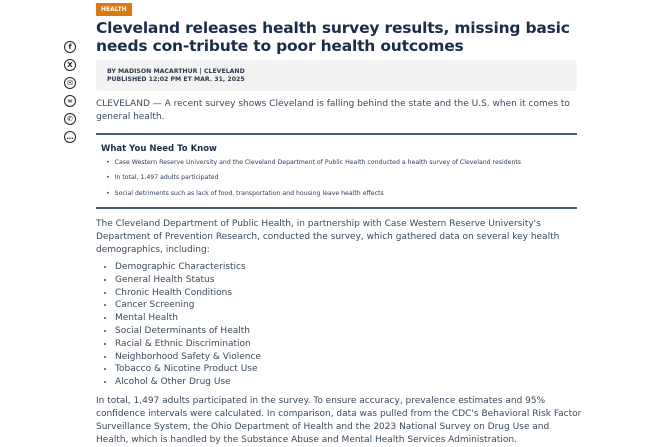 This screenshot has height=447, width=667. Describe the element at coordinates (188, 369) in the screenshot. I see `list-item: Tobacco & Nicotine Product Use` at that location.